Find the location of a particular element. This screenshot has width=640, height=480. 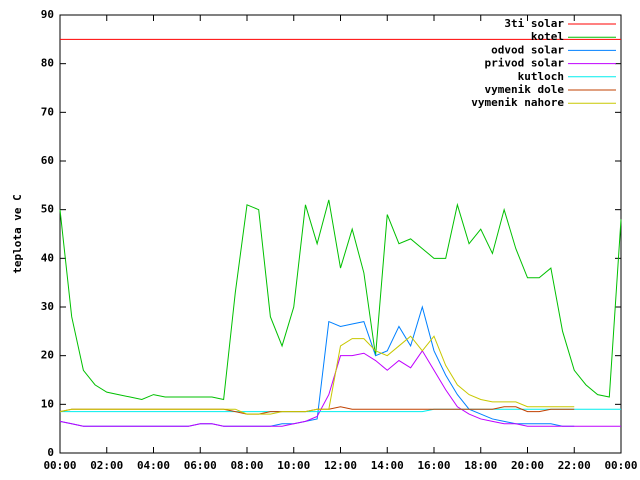

y-axis-label: teplota ve C is located at coordinates (17, 233).